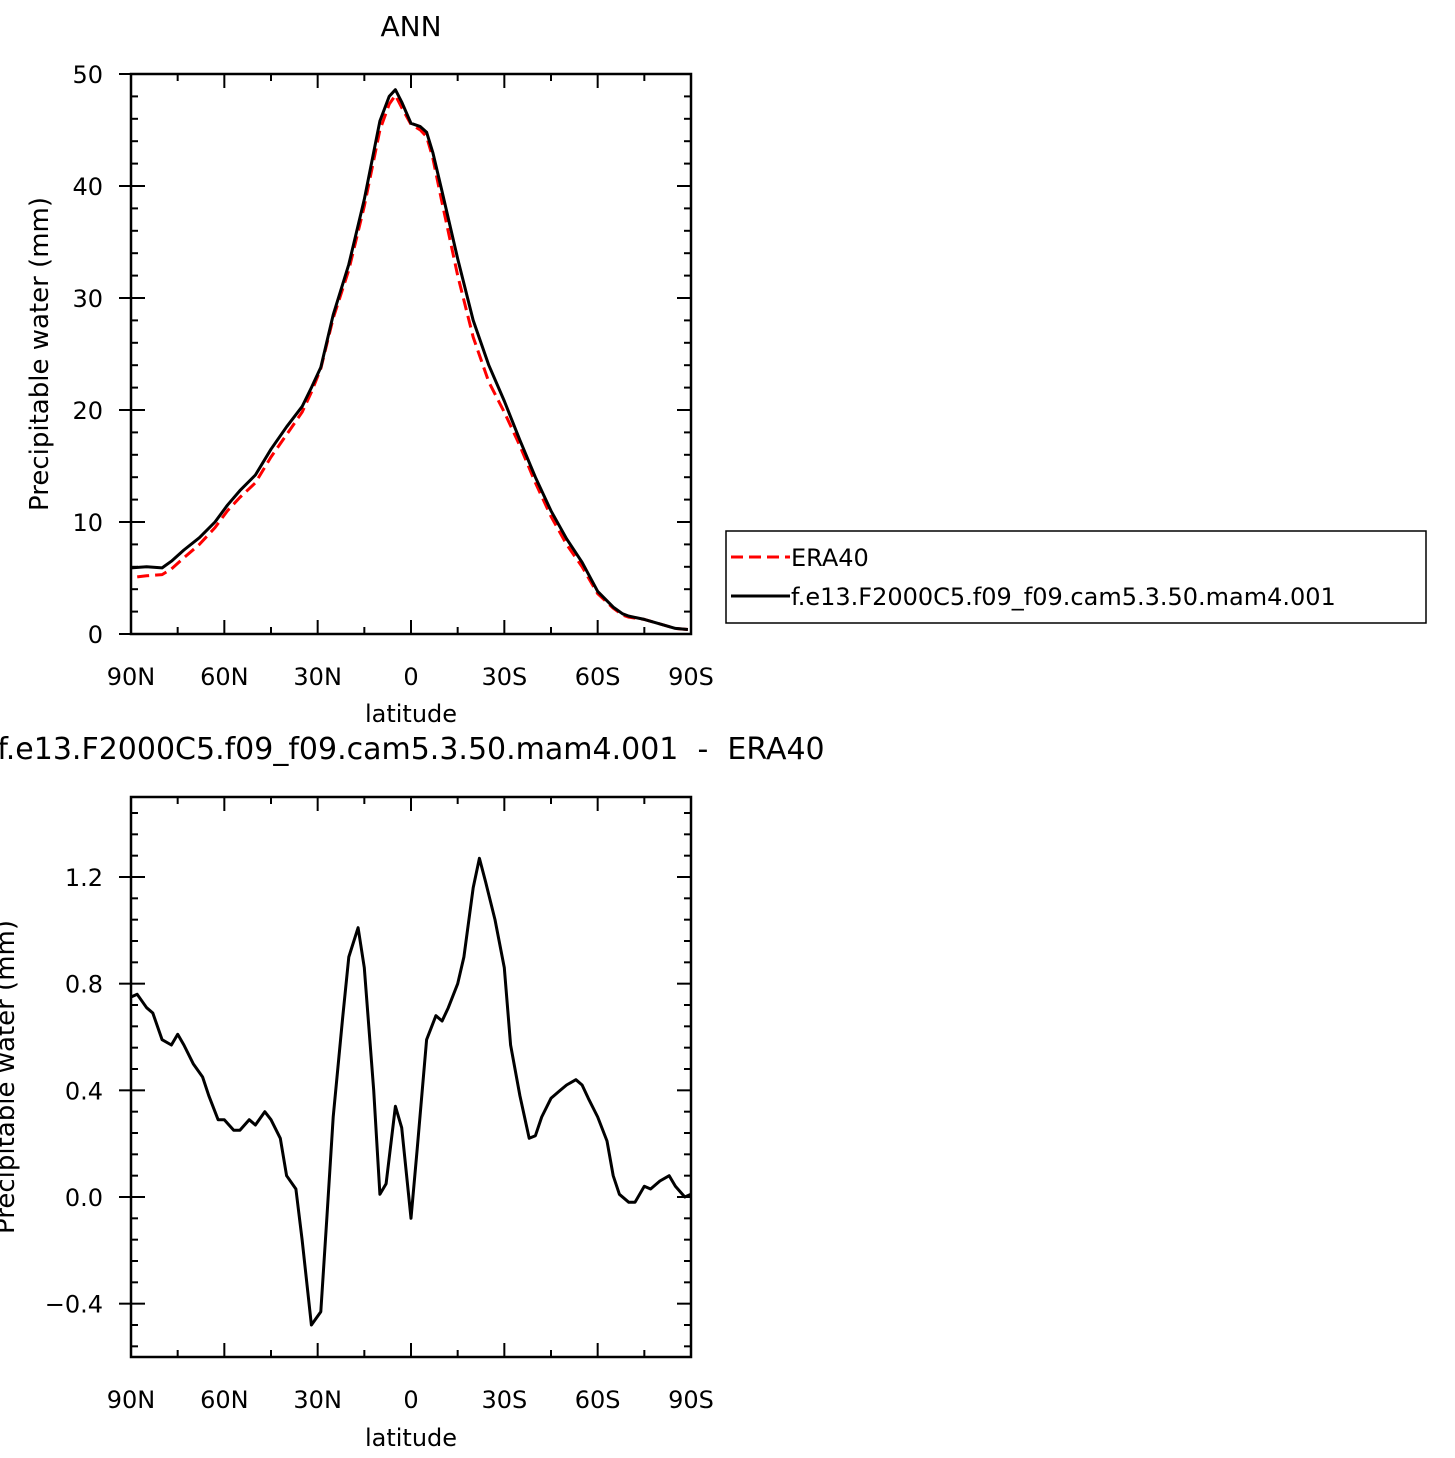  What do you see at coordinates (40, 354) in the screenshot?
I see `top-y-axis-label: Precipitable water (mm)` at bounding box center [40, 354].